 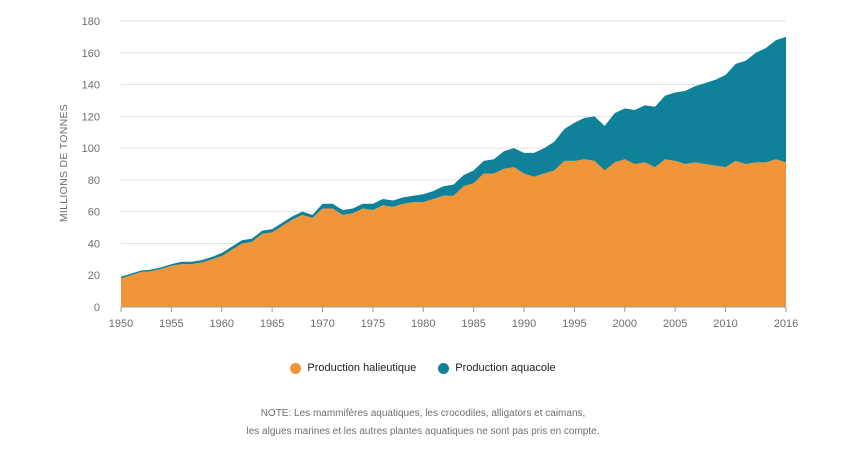 I want to click on x-tick-label: 1965, so click(x=272, y=324).